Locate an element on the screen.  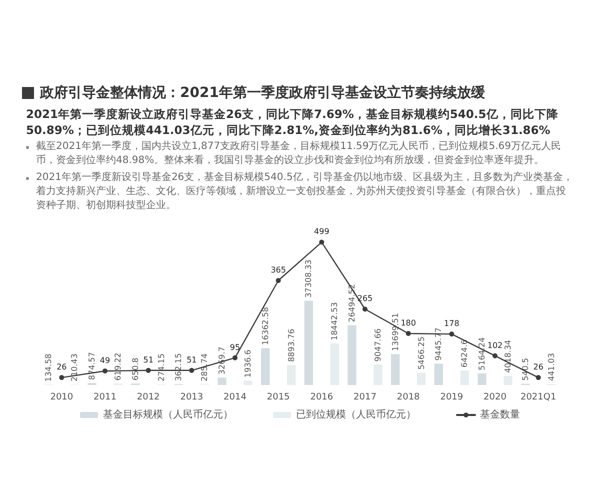
data-label: 95 is located at coordinates (235, 347).